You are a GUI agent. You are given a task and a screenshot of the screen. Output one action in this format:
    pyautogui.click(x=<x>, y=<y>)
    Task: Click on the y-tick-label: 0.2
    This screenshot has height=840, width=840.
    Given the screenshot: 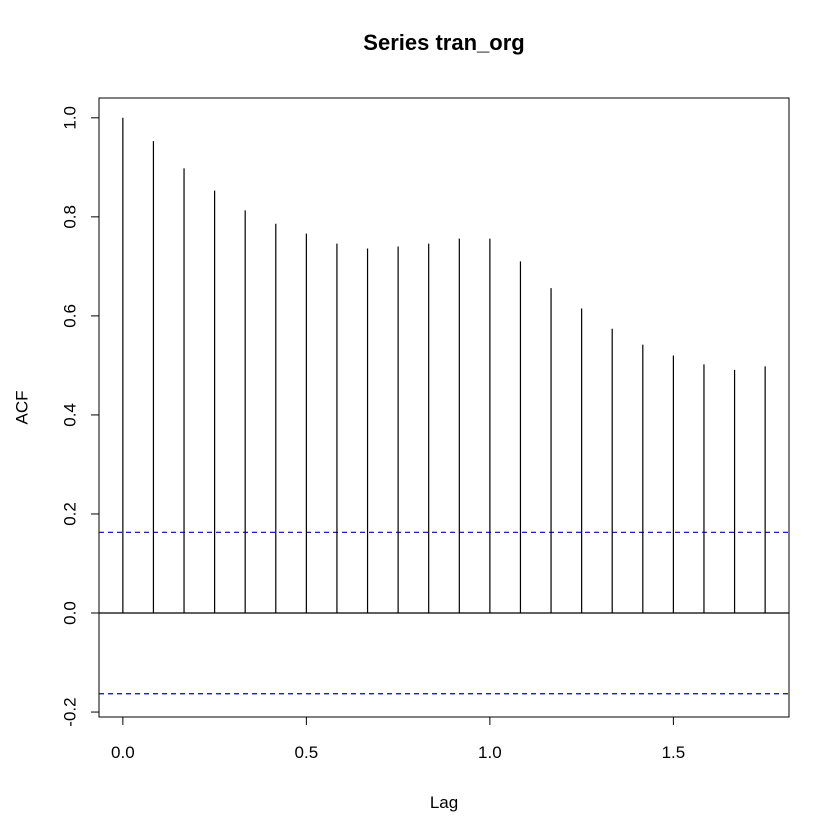 What is the action you would take?
    pyautogui.click(x=70, y=514)
    